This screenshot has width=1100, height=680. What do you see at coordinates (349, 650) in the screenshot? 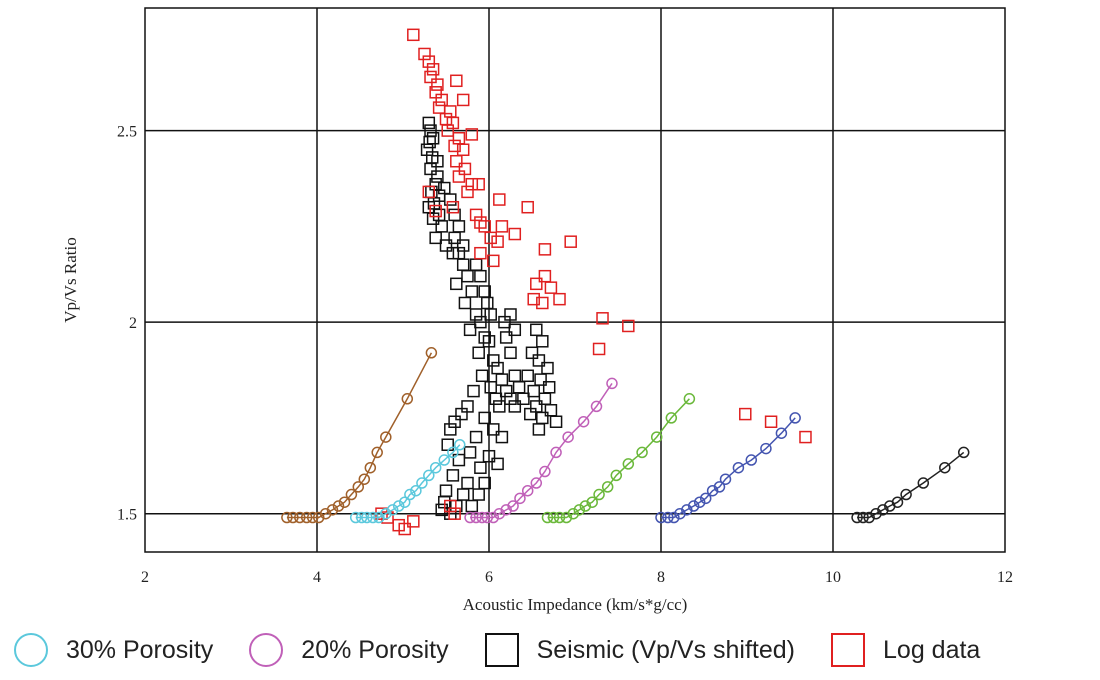
I see `legend-item: 20% Porosity` at bounding box center [349, 650].